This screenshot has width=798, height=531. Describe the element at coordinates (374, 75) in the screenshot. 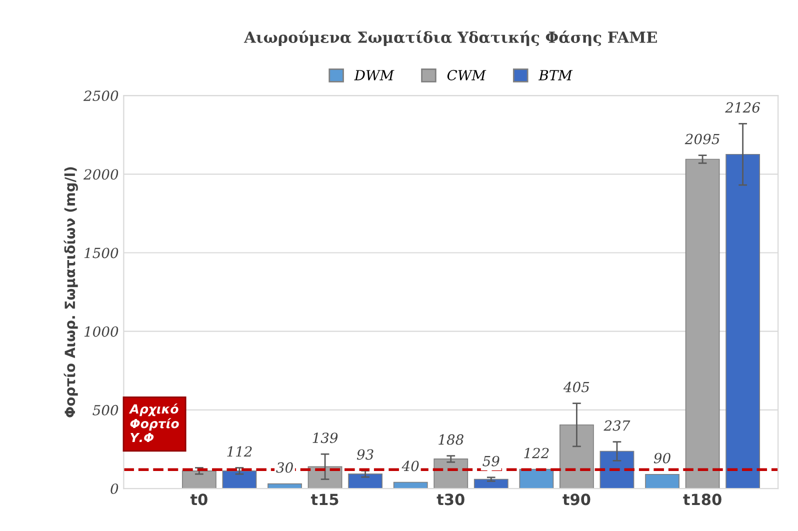

I see `legend-label: DWM` at that location.